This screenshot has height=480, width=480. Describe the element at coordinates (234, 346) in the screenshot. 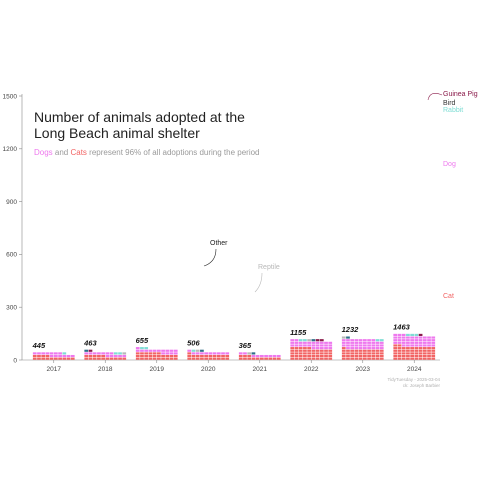

I see `bars-layer` at that location.